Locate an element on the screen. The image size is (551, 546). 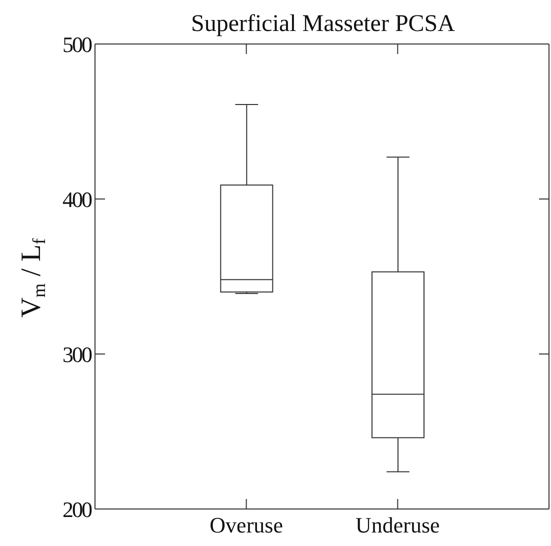
y-tick-label: 400 is located at coordinates (77, 199).